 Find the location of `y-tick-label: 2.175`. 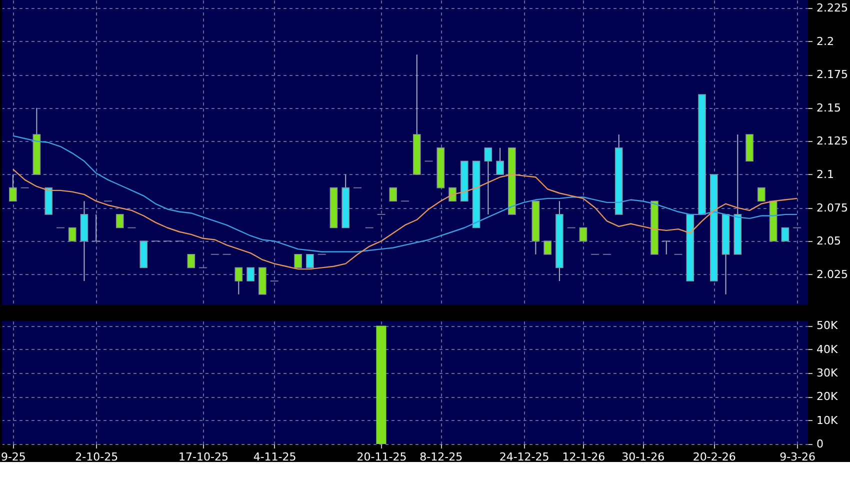

y-tick-label: 2.175 is located at coordinates (832, 75).